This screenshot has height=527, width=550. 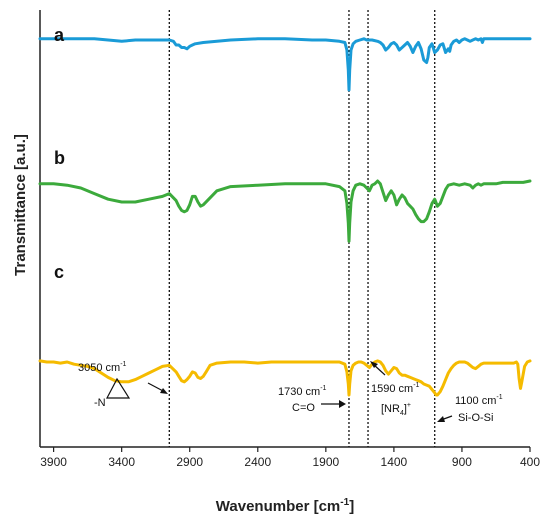 I want to click on annotation-1590: 1590 cm-1 [NR4]+, so click(x=395, y=389).